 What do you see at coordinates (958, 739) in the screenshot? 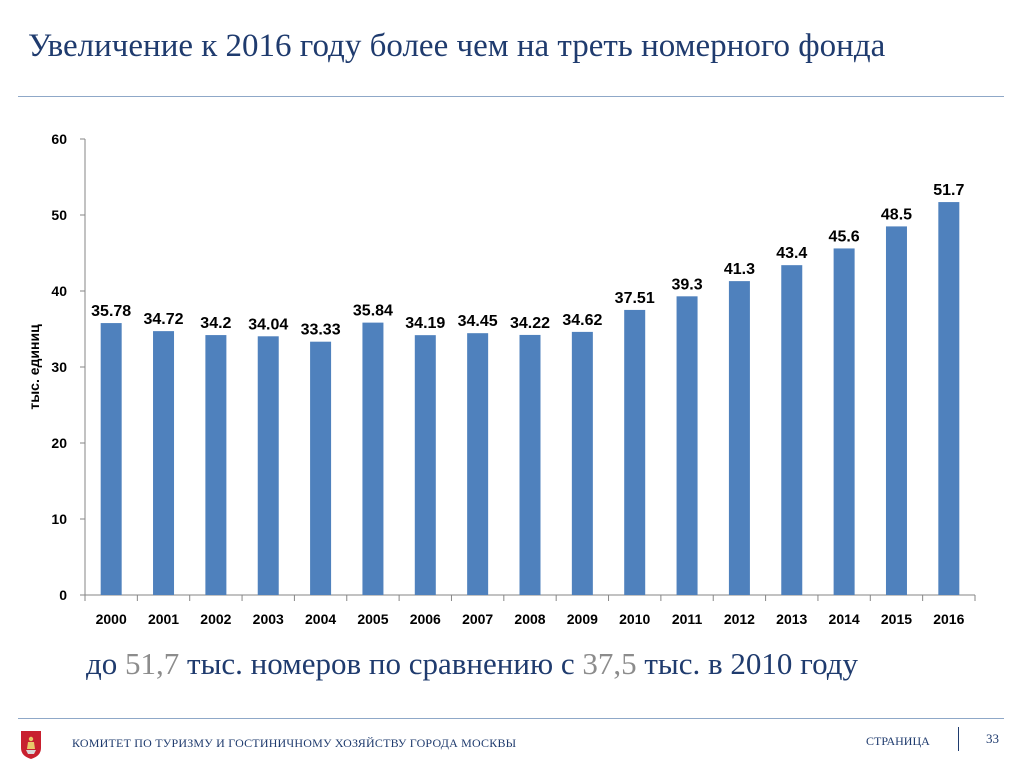
I see `footer-separator` at bounding box center [958, 739].